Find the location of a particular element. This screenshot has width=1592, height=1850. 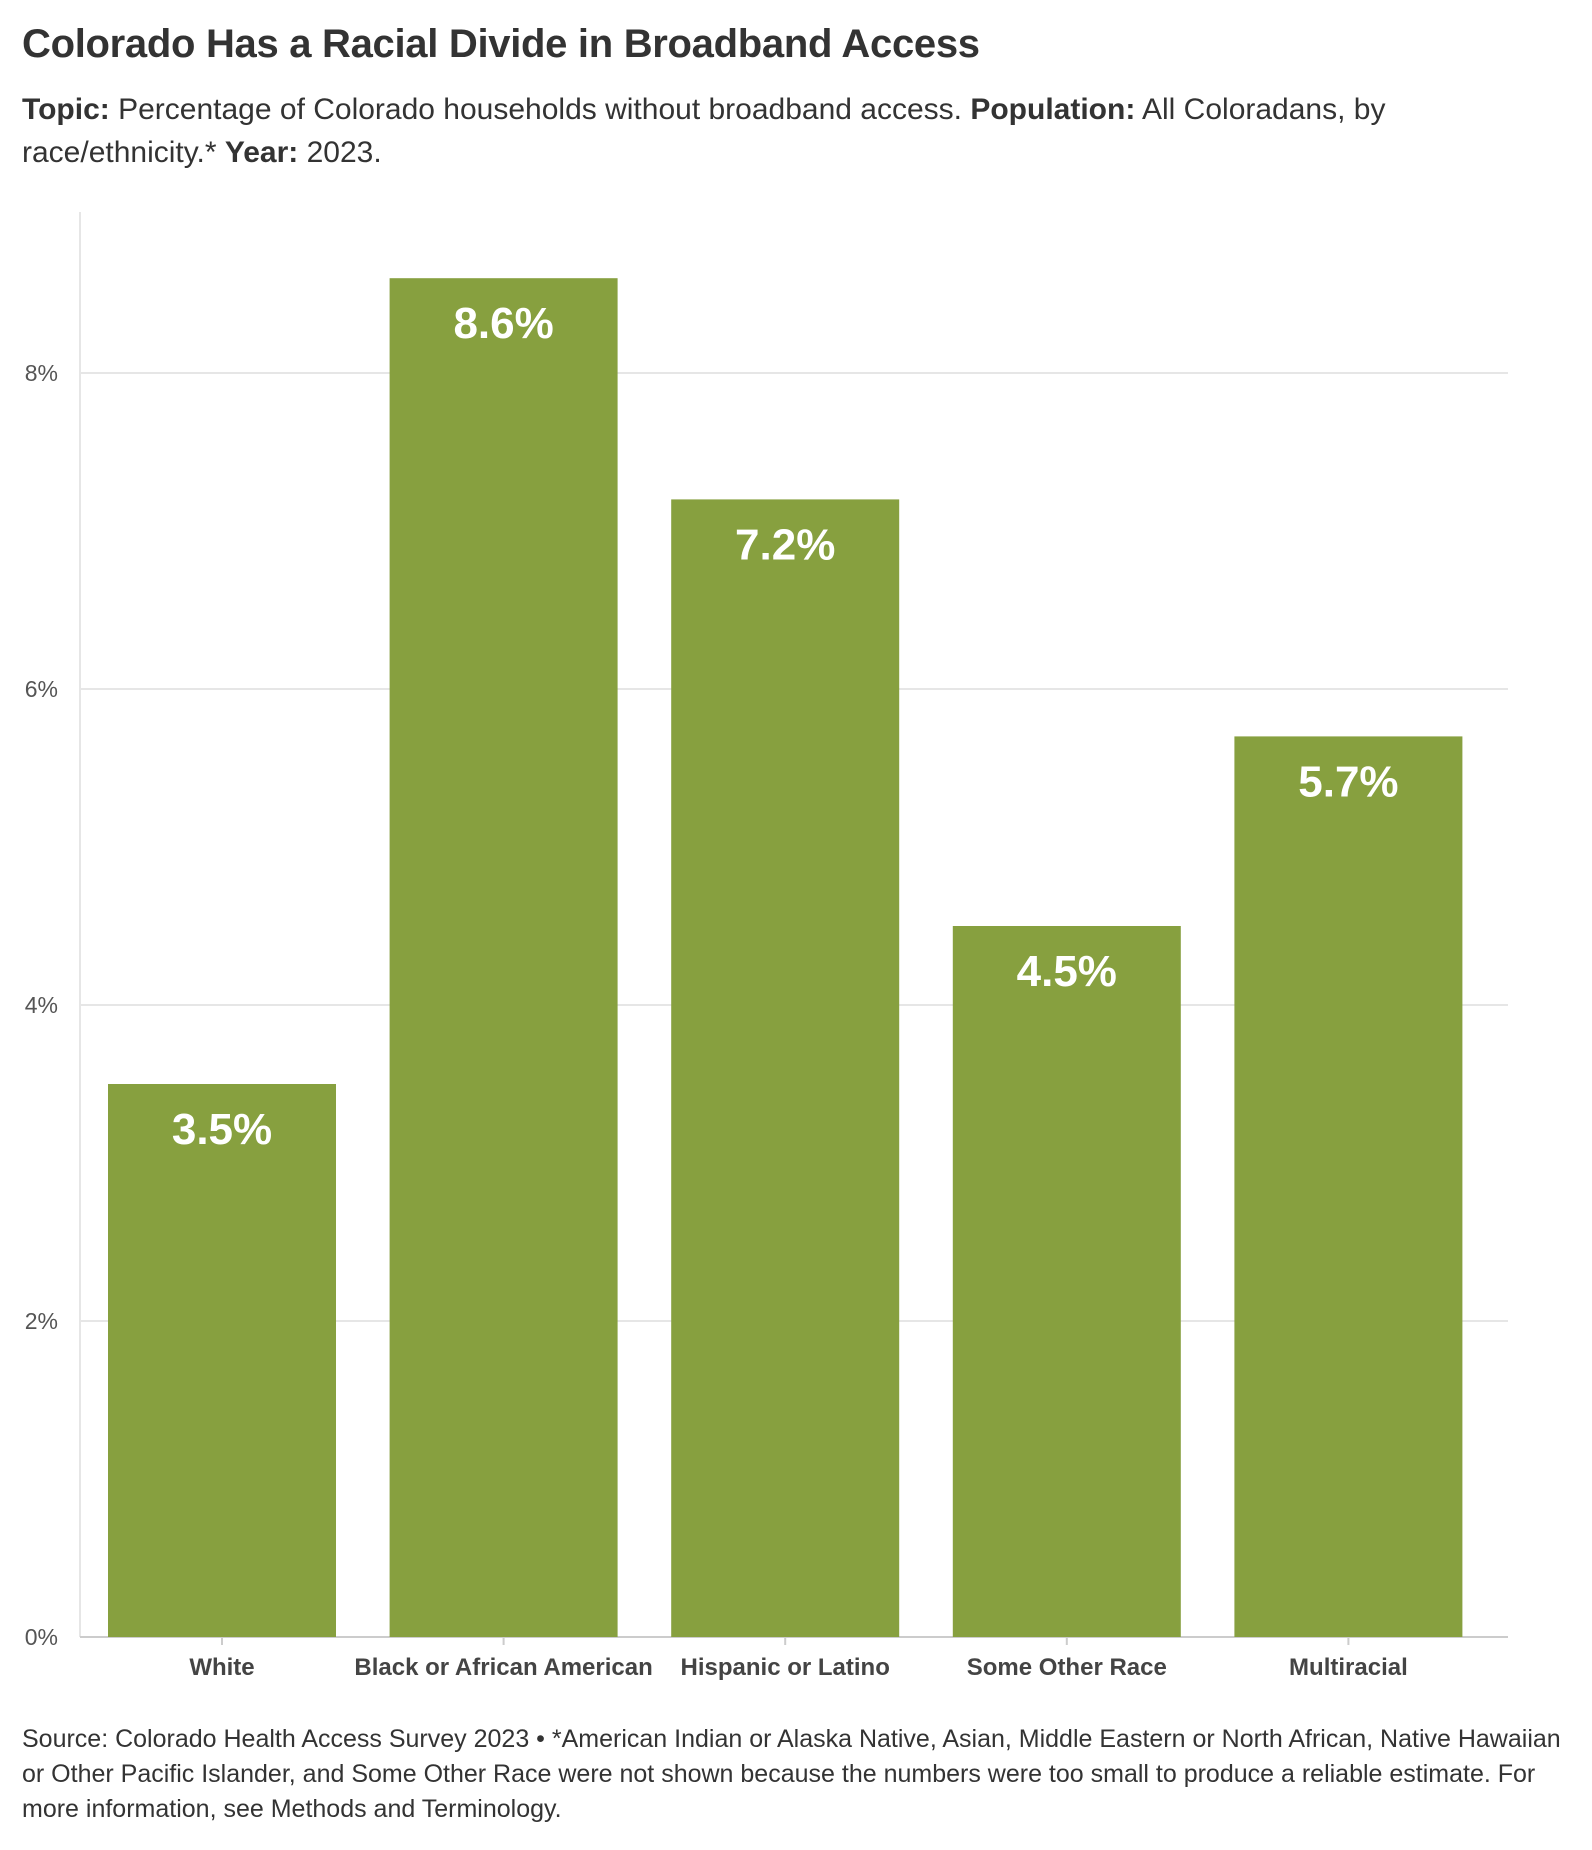

bar-value-label: 5.7% is located at coordinates (1348, 781).